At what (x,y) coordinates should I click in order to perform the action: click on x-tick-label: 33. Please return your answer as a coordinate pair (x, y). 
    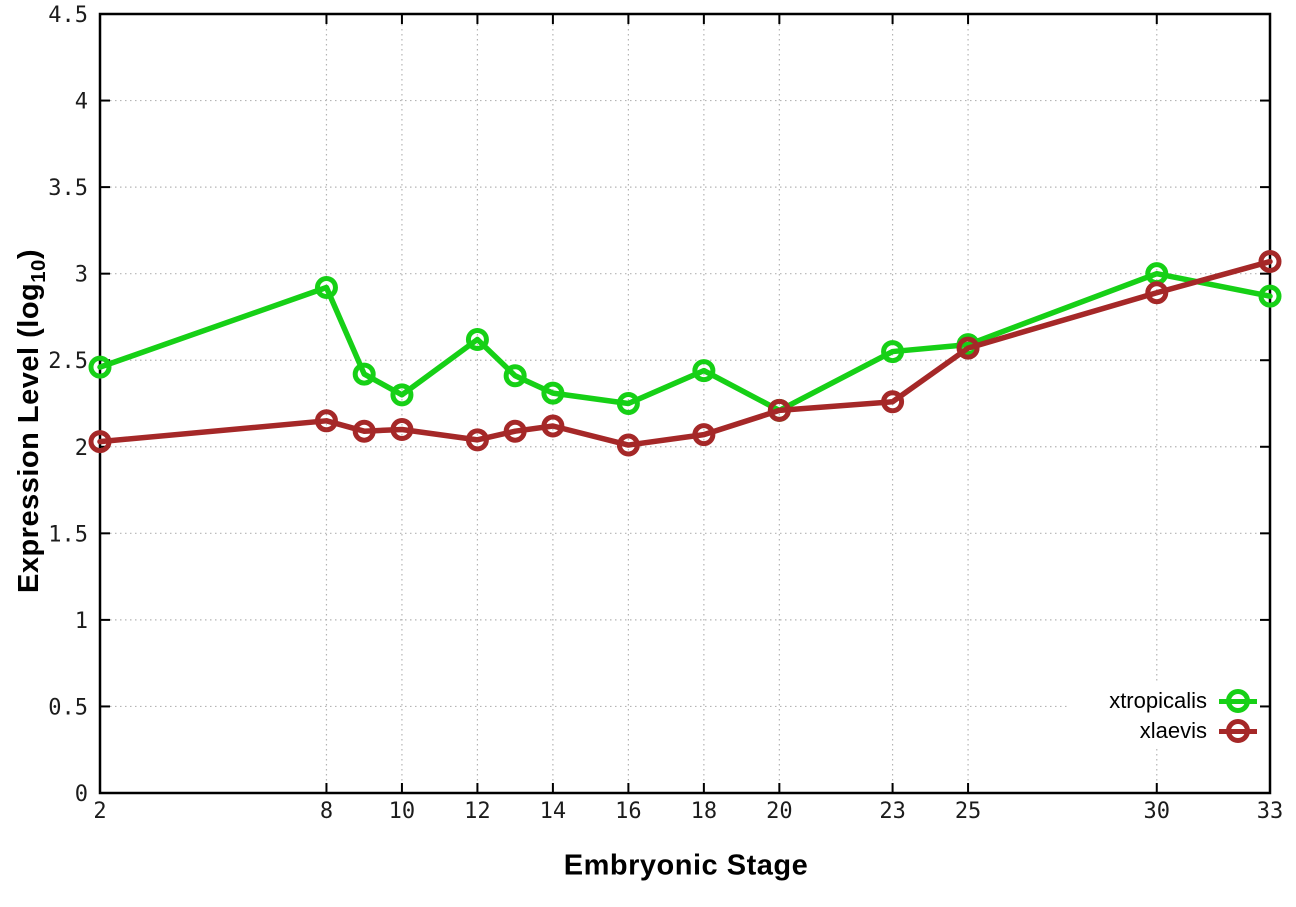
    Looking at the image, I should click on (1270, 811).